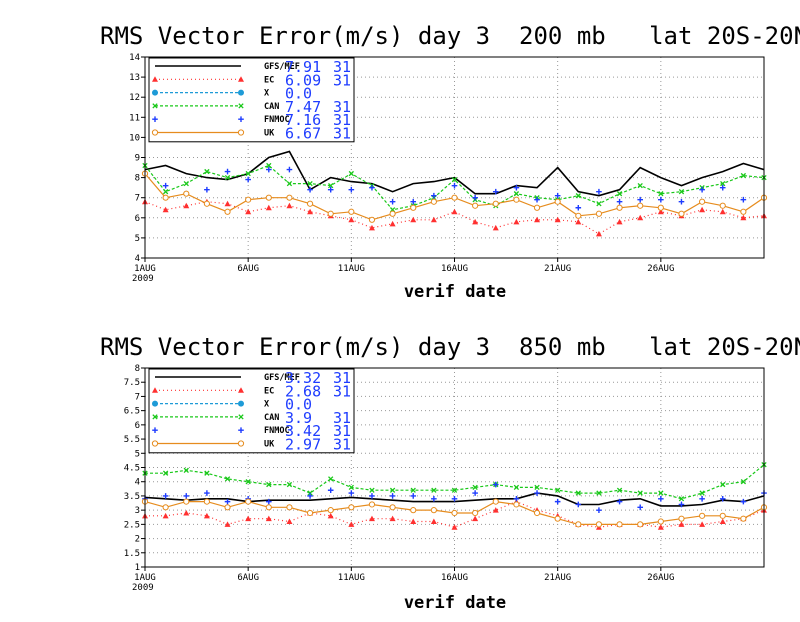 The width and height of the screenshot is (800, 622). Describe the element at coordinates (248, 269) in the screenshot. I see `x-tick-label: 6AUG` at that location.